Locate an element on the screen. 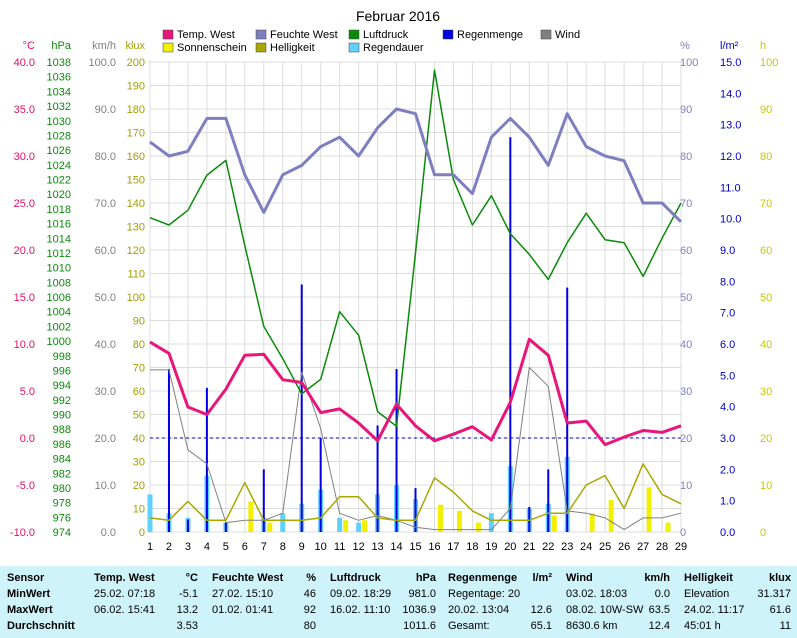 The width and height of the screenshot is (797, 638). axis-tick-label: 1022 is located at coordinates (59, 181).